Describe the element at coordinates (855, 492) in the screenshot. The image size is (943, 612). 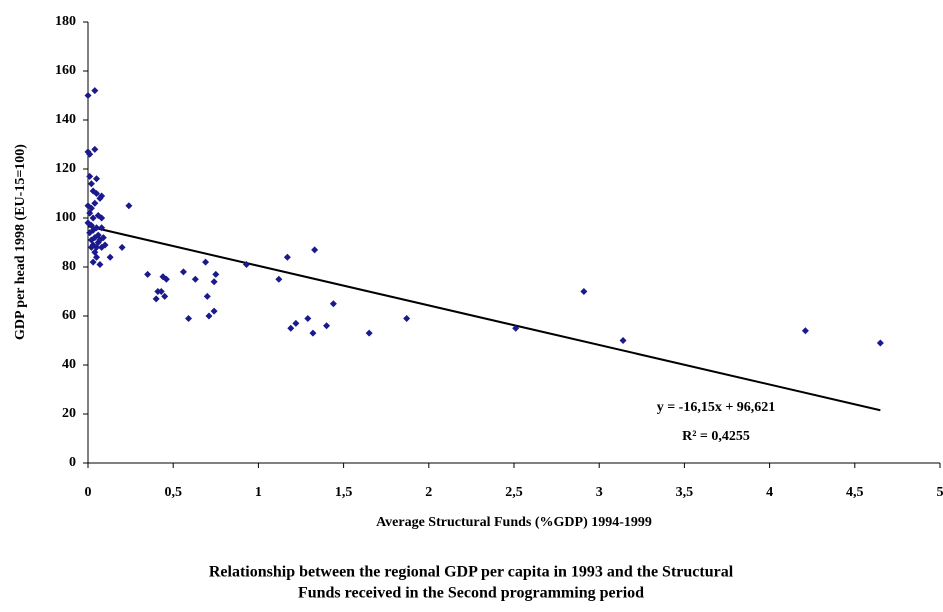
I see `x-tick-label: 4,5` at that location.